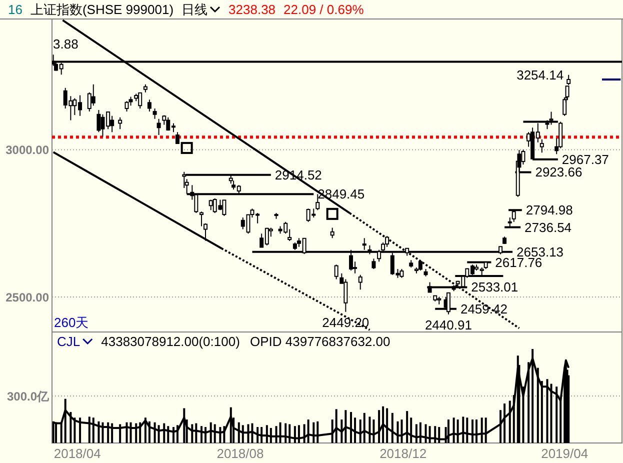 The image size is (623, 463). What do you see at coordinates (68, 341) in the screenshot?
I see `chart-title: CJL` at bounding box center [68, 341].